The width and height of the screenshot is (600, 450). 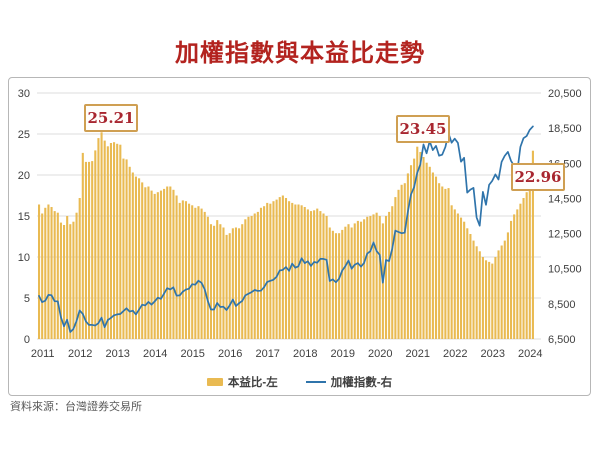 I want to click on x-axis-label: 2022, so click(x=455, y=354).